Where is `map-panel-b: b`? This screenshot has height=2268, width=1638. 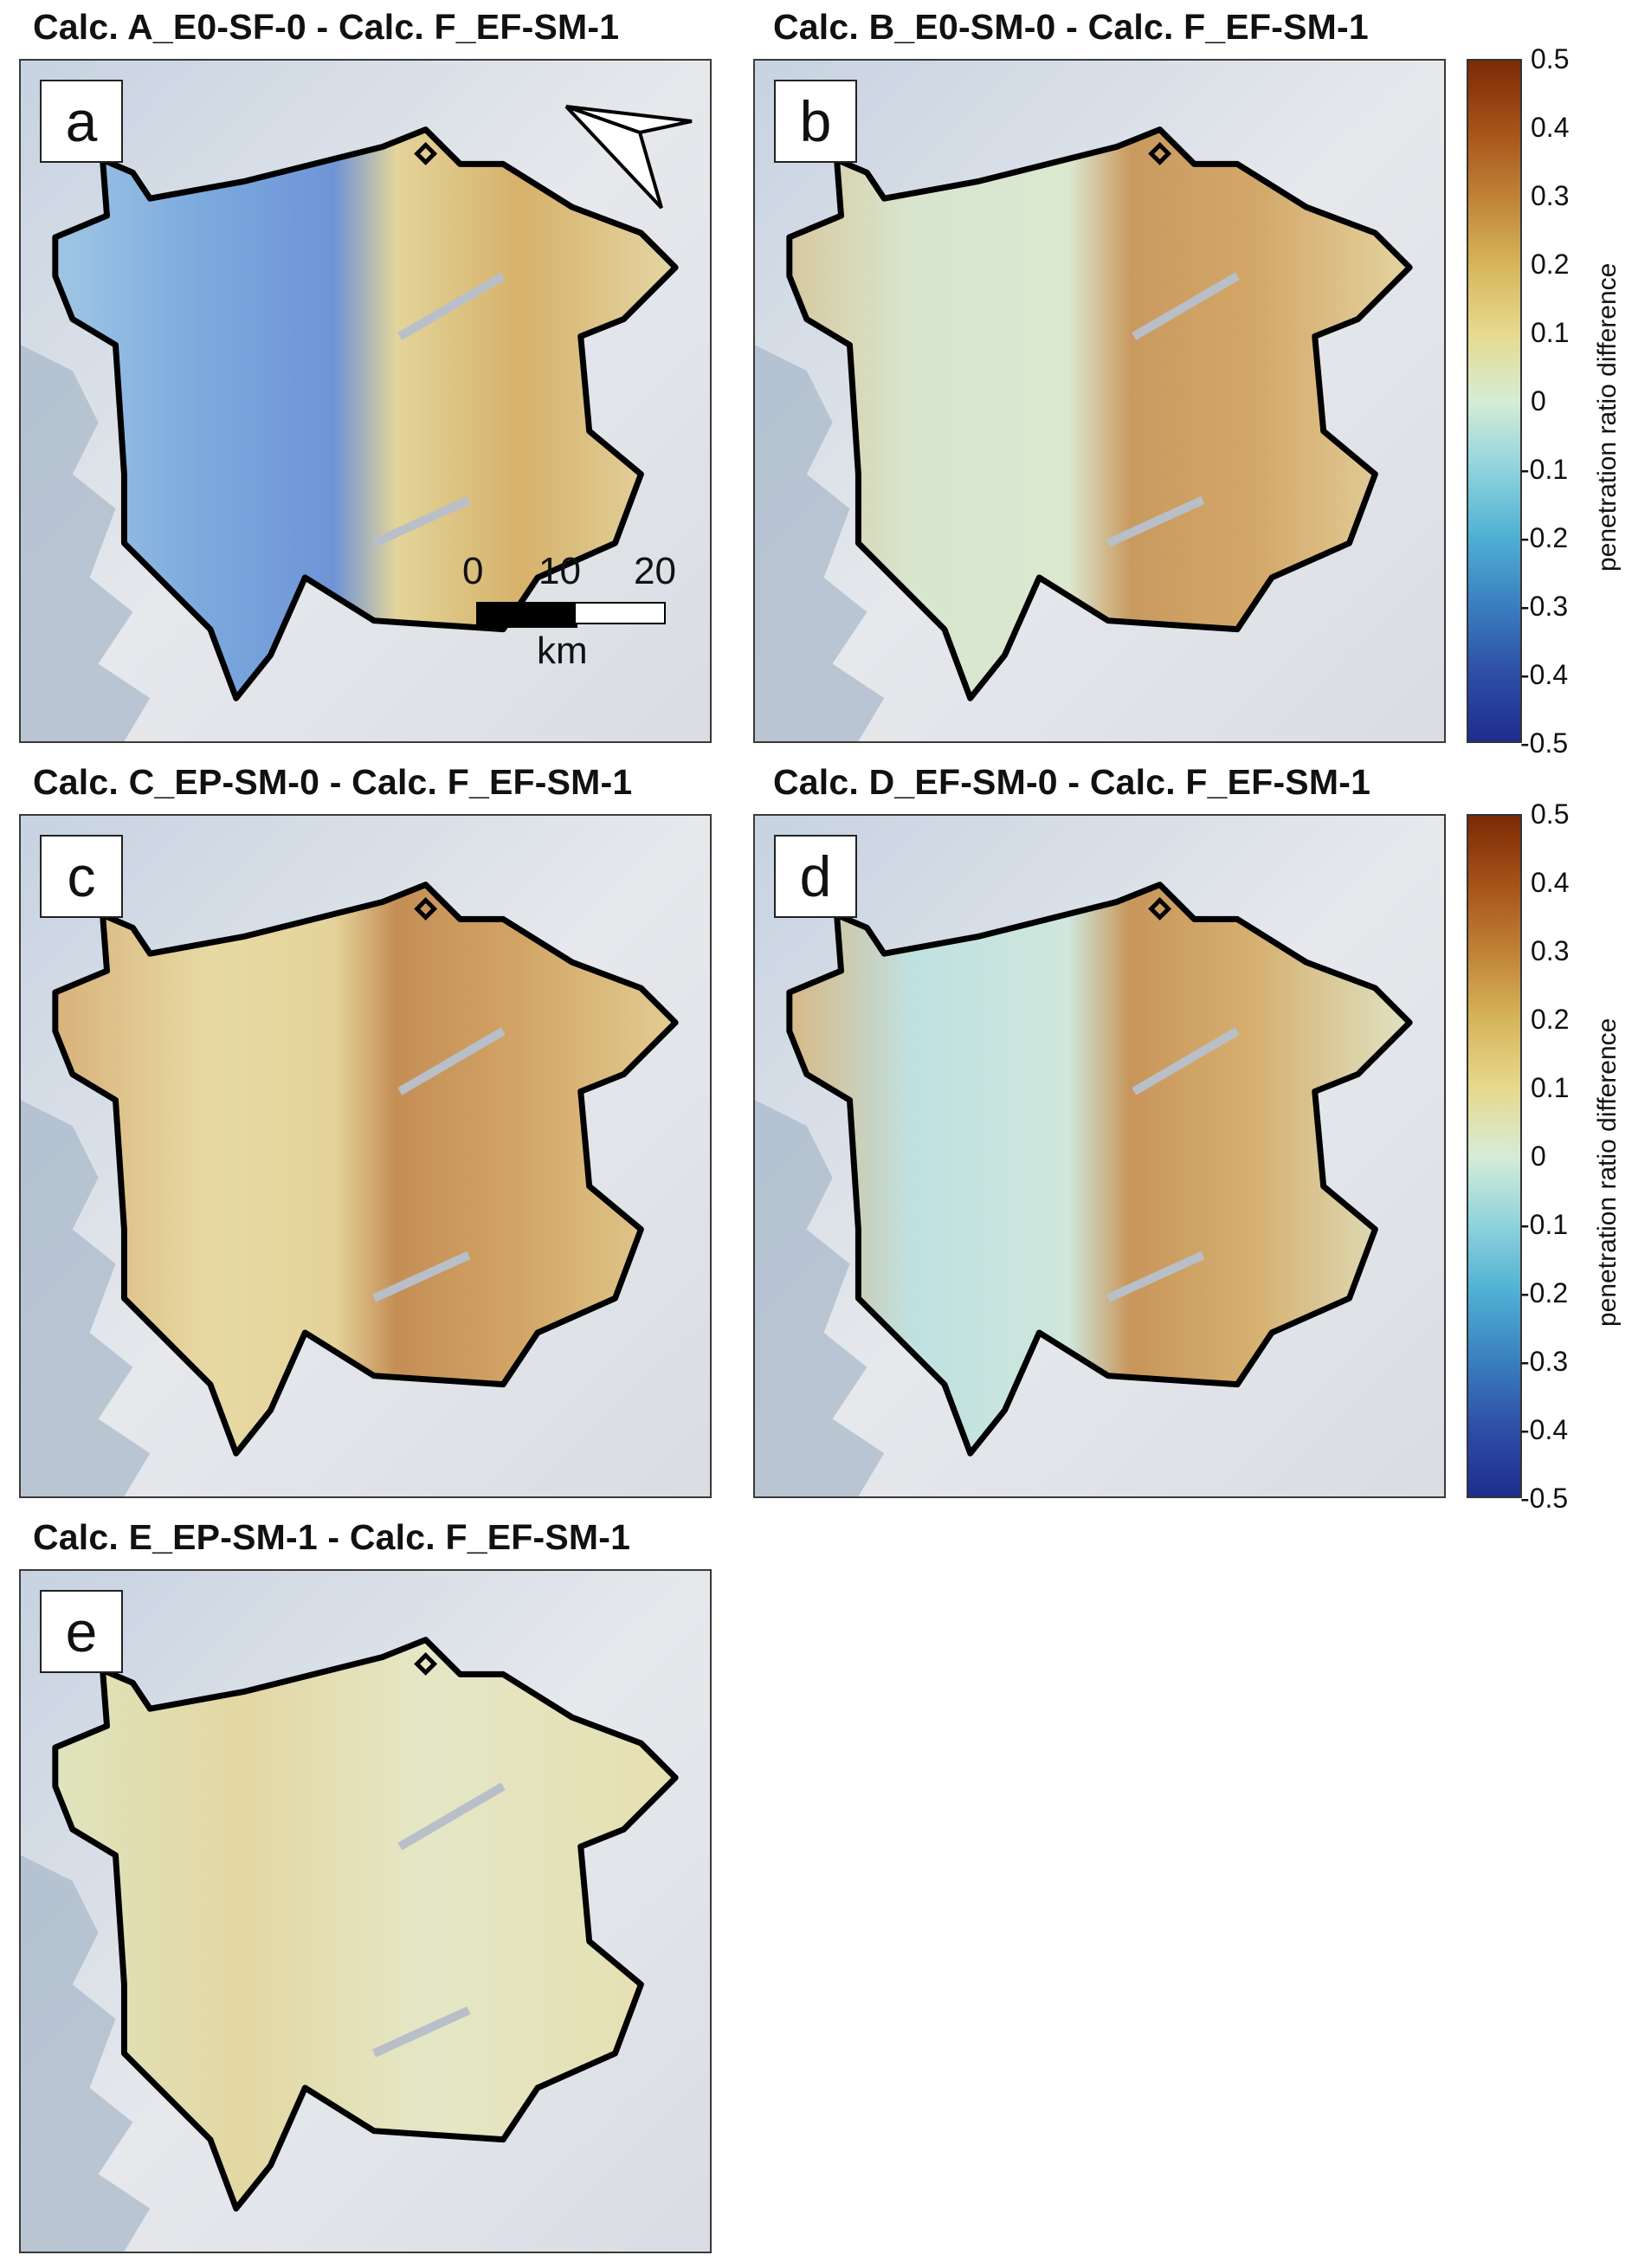 map-panel-b: b is located at coordinates (1099, 401).